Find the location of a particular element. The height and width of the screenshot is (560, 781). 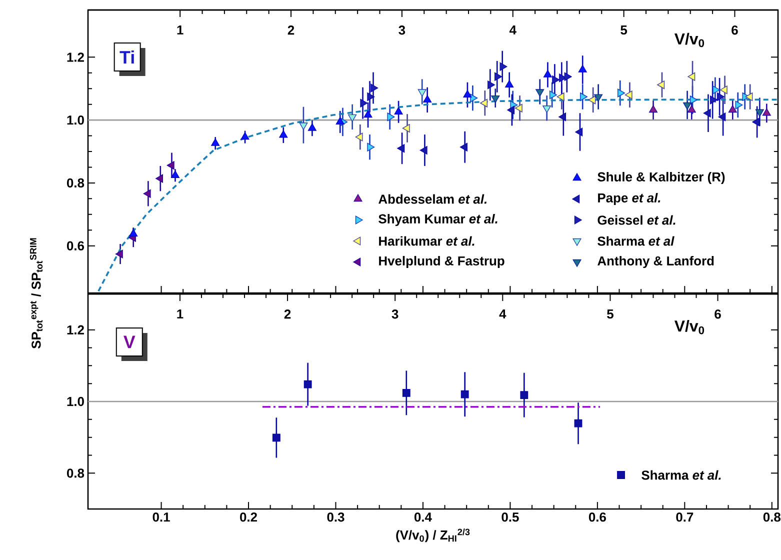

y-tick-label: 1.0 is located at coordinates (75, 401).